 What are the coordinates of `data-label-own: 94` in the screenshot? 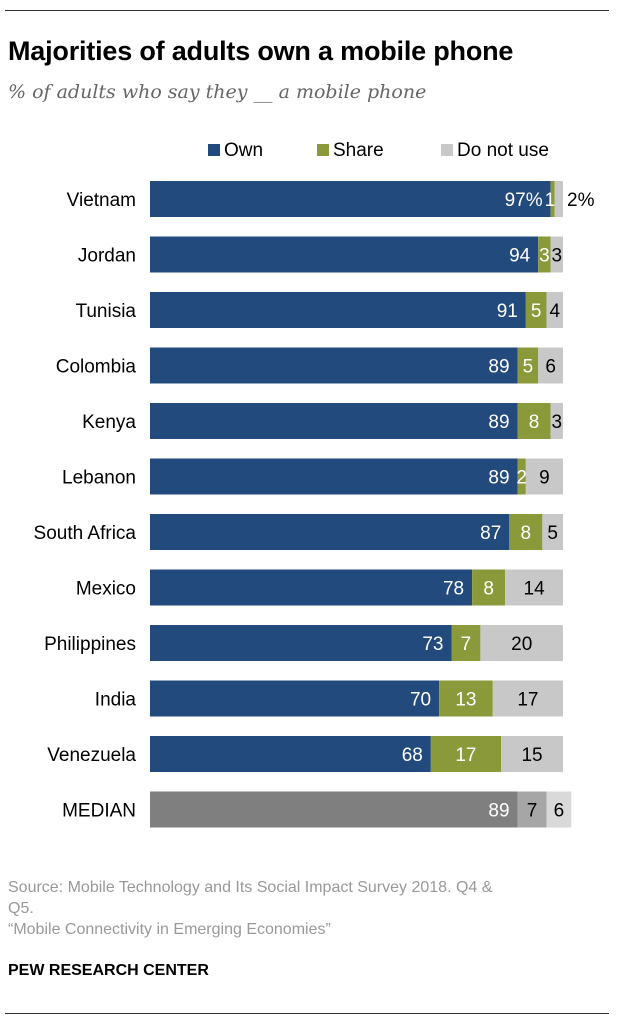 It's located at (520, 256).